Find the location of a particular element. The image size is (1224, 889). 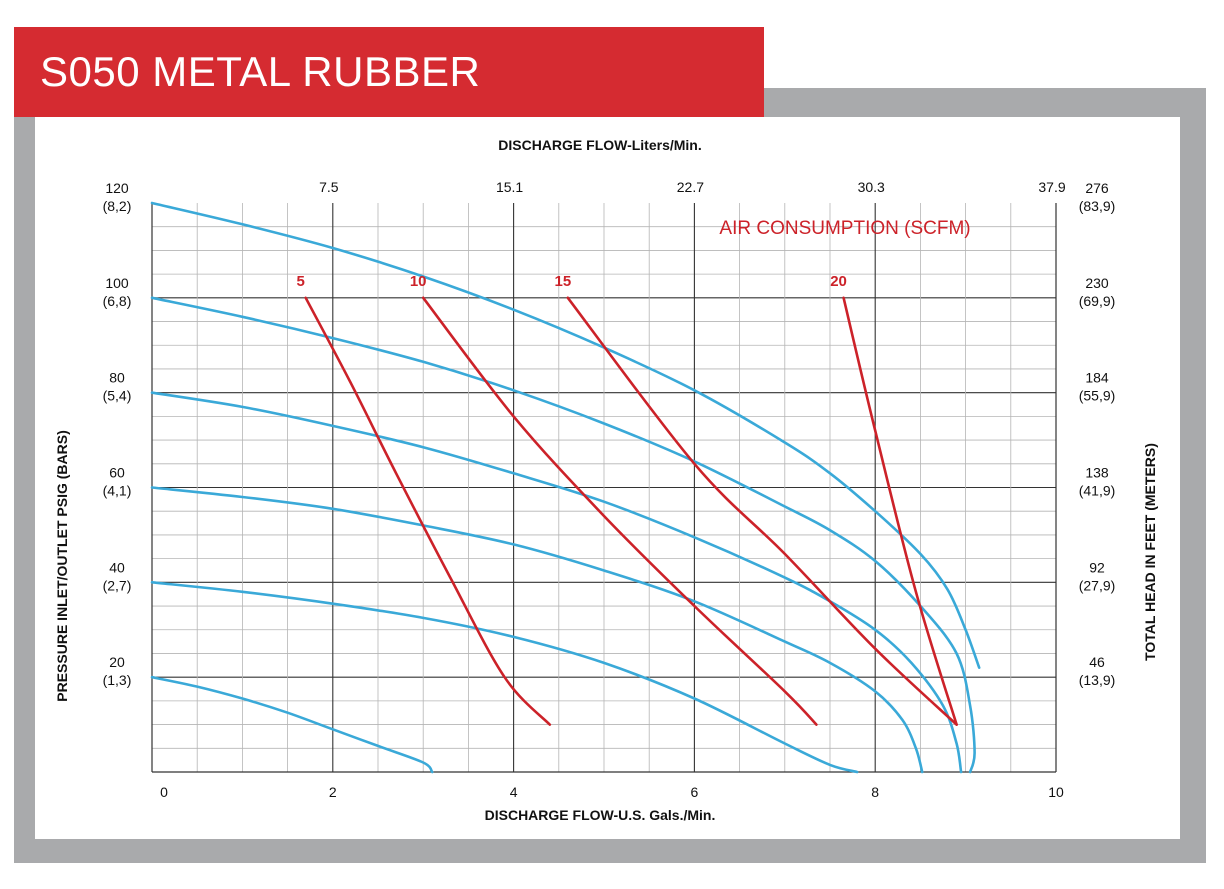

right-tick-feet: 230 is located at coordinates (1097, 283).